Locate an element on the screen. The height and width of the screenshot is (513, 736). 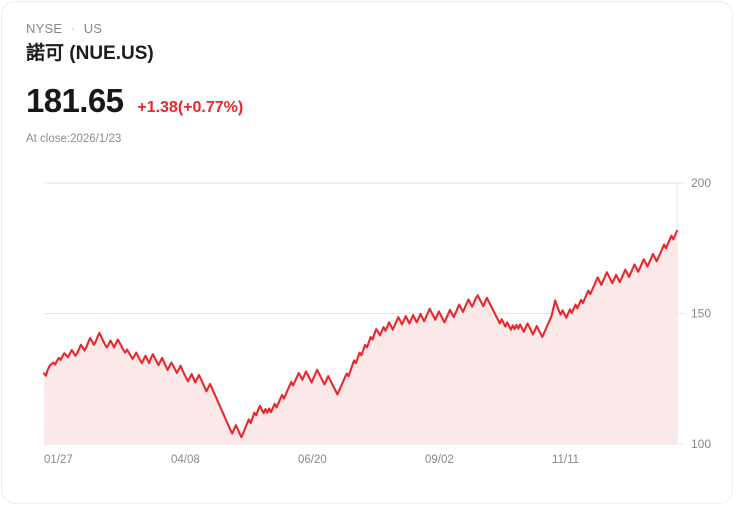
svg-text: 06/20 is located at coordinates (312, 460).